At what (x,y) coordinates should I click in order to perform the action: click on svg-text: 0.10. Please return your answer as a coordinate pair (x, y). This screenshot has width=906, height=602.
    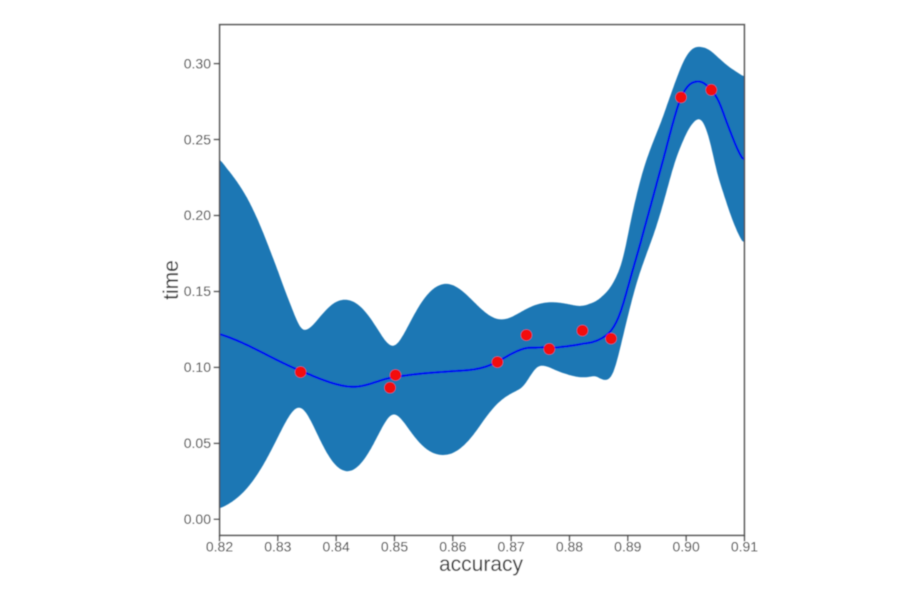
    Looking at the image, I should click on (197, 367).